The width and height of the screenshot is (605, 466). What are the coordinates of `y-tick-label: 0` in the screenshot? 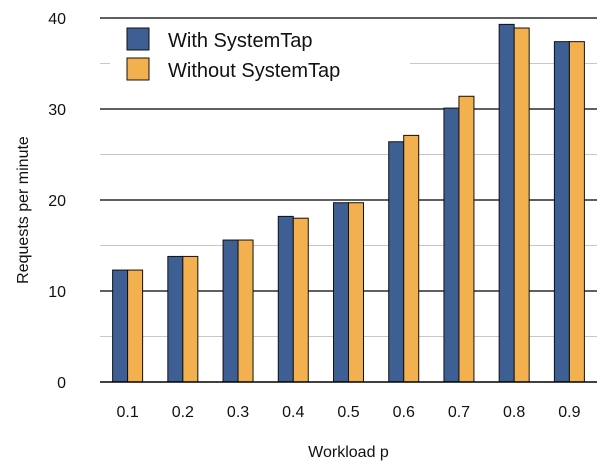 It's located at (61, 383).